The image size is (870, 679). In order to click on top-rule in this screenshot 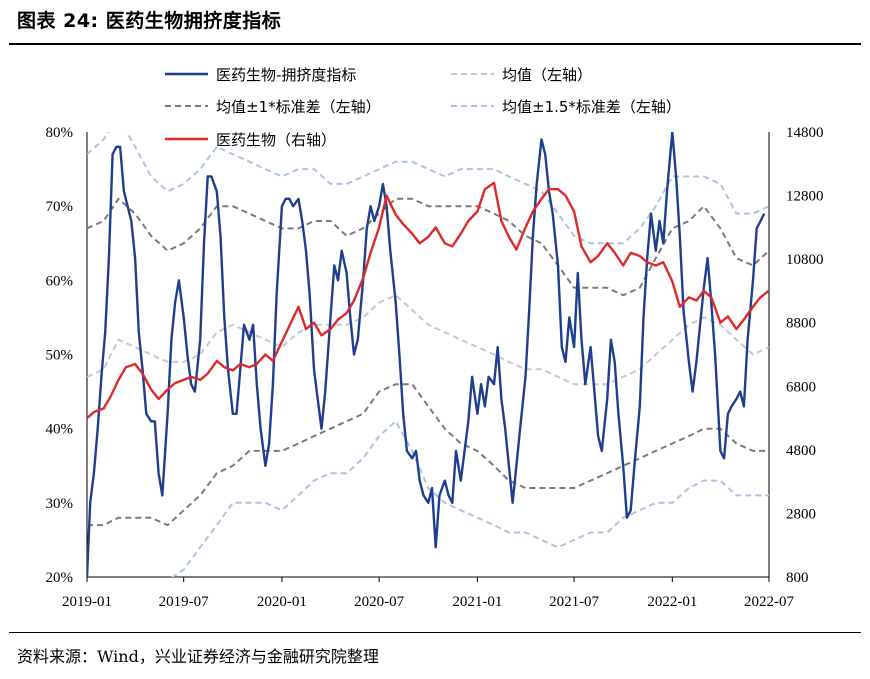, I will do `click(435, 44)`.